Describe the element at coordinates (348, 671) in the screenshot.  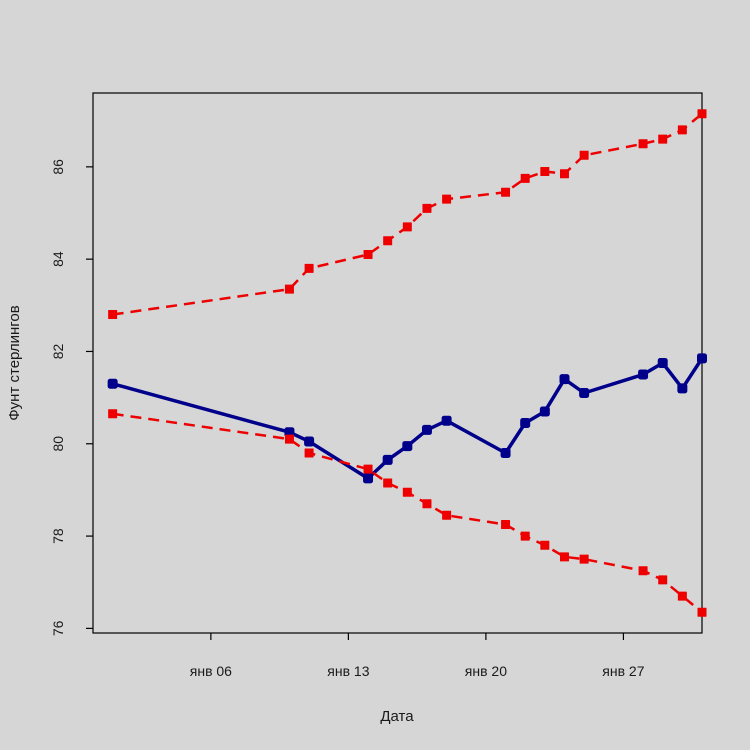
I see `x-tick-label: янв 13` at that location.